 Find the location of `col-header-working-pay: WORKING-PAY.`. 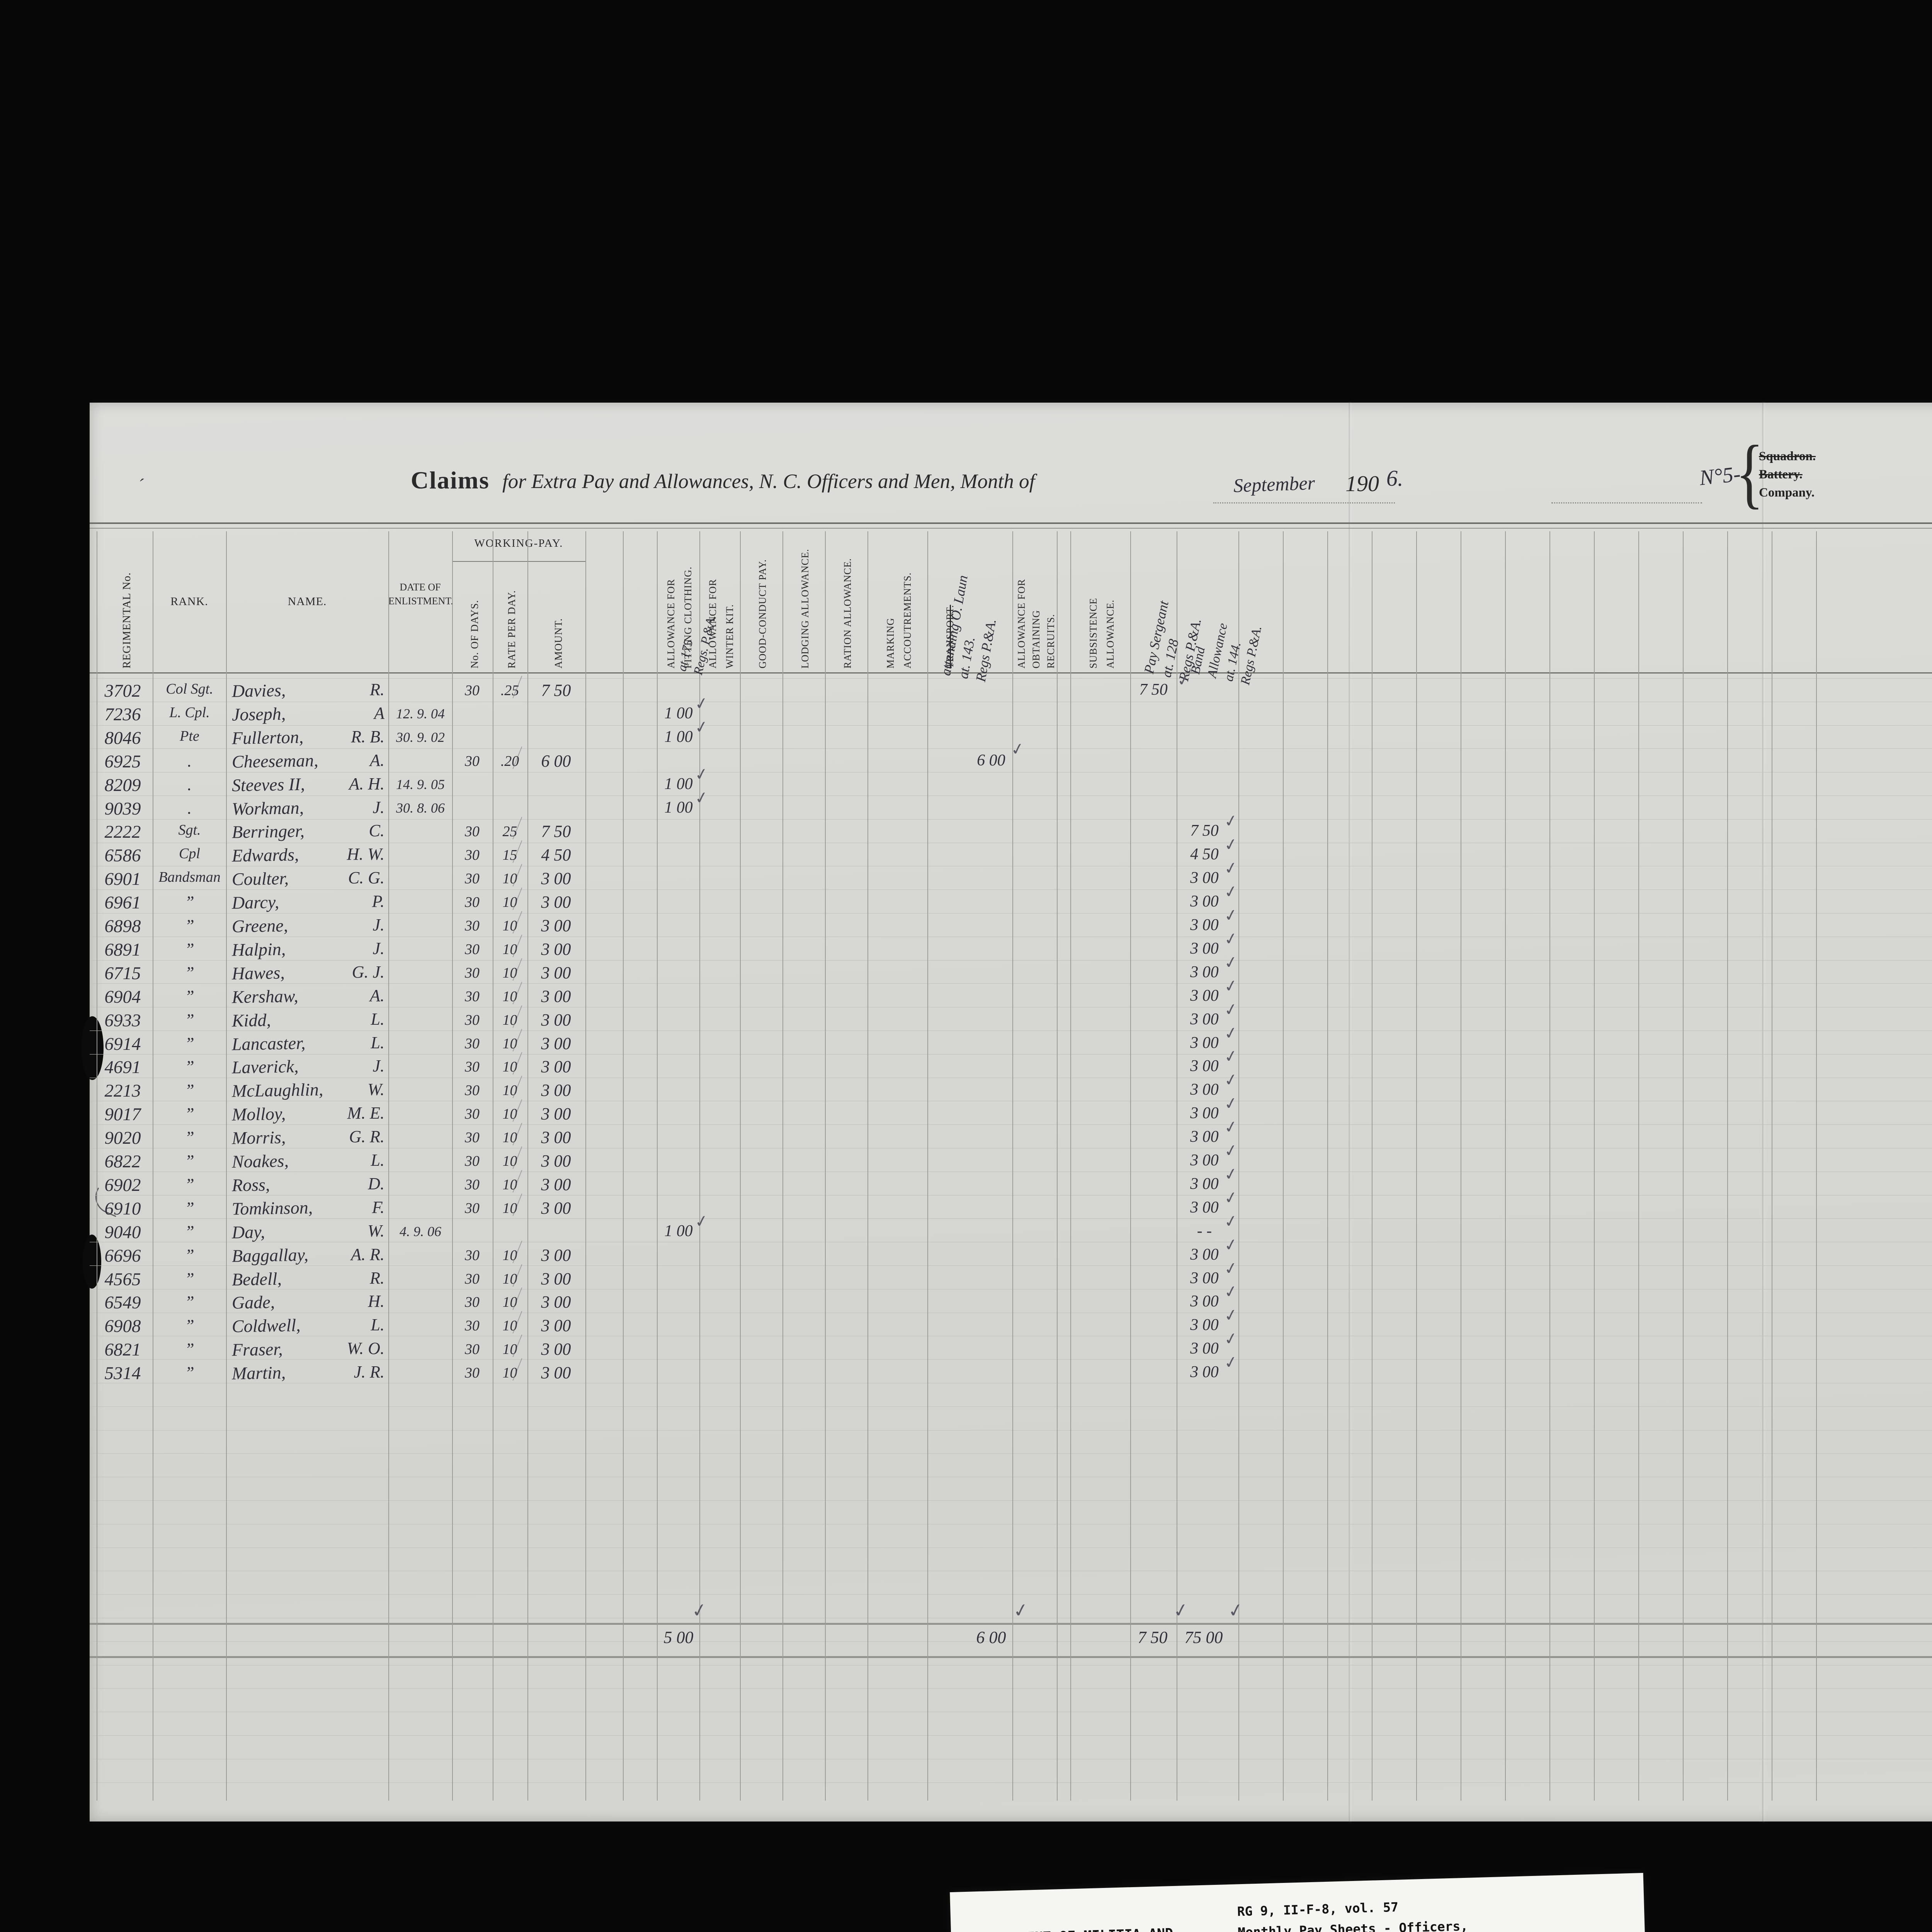

col-header-working-pay: WORKING-PAY. is located at coordinates (518, 543).